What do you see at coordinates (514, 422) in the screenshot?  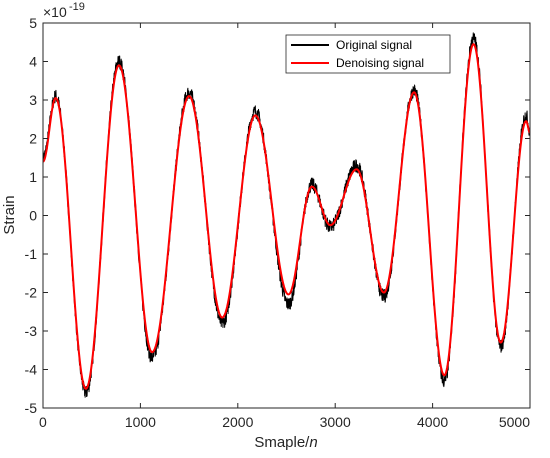 I see `x-tick-label: 5000` at bounding box center [514, 422].